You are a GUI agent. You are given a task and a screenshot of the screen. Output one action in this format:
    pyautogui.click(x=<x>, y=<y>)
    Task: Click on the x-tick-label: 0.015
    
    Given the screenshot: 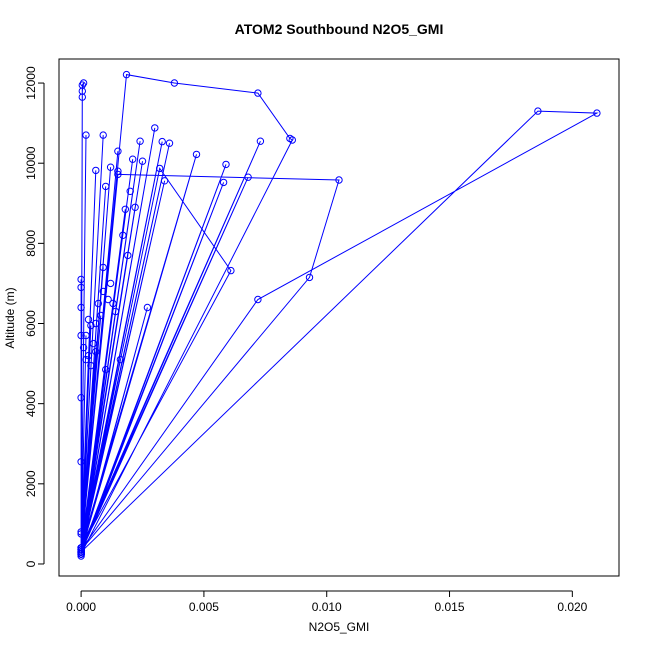 What is the action you would take?
    pyautogui.click(x=450, y=607)
    